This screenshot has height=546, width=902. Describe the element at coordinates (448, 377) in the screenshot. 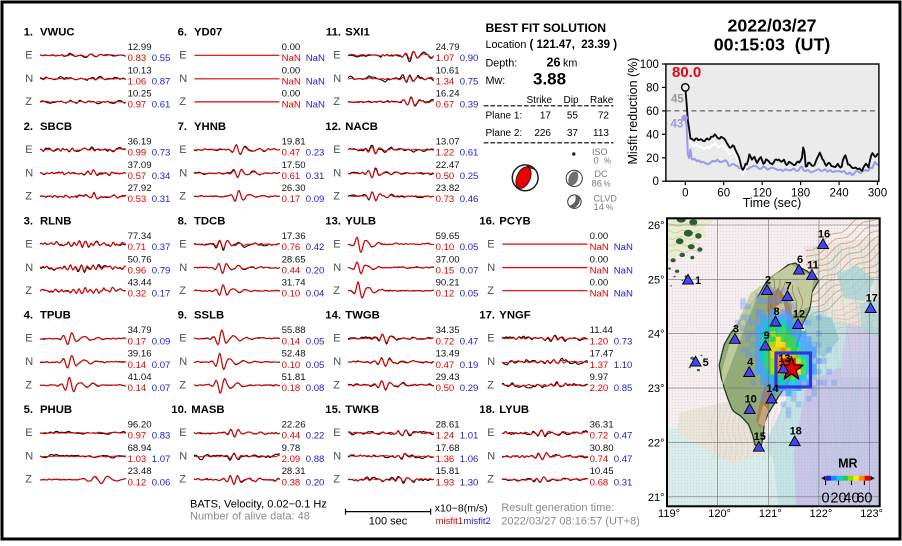

I see `svg-text: 29.43` at that location.